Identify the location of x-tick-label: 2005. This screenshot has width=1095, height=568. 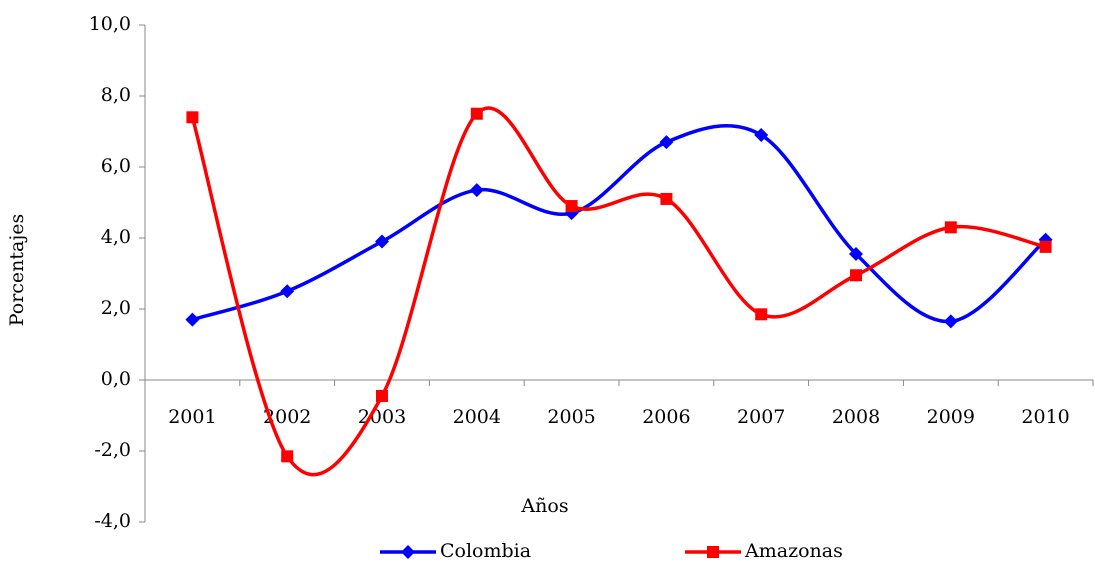
(571, 417).